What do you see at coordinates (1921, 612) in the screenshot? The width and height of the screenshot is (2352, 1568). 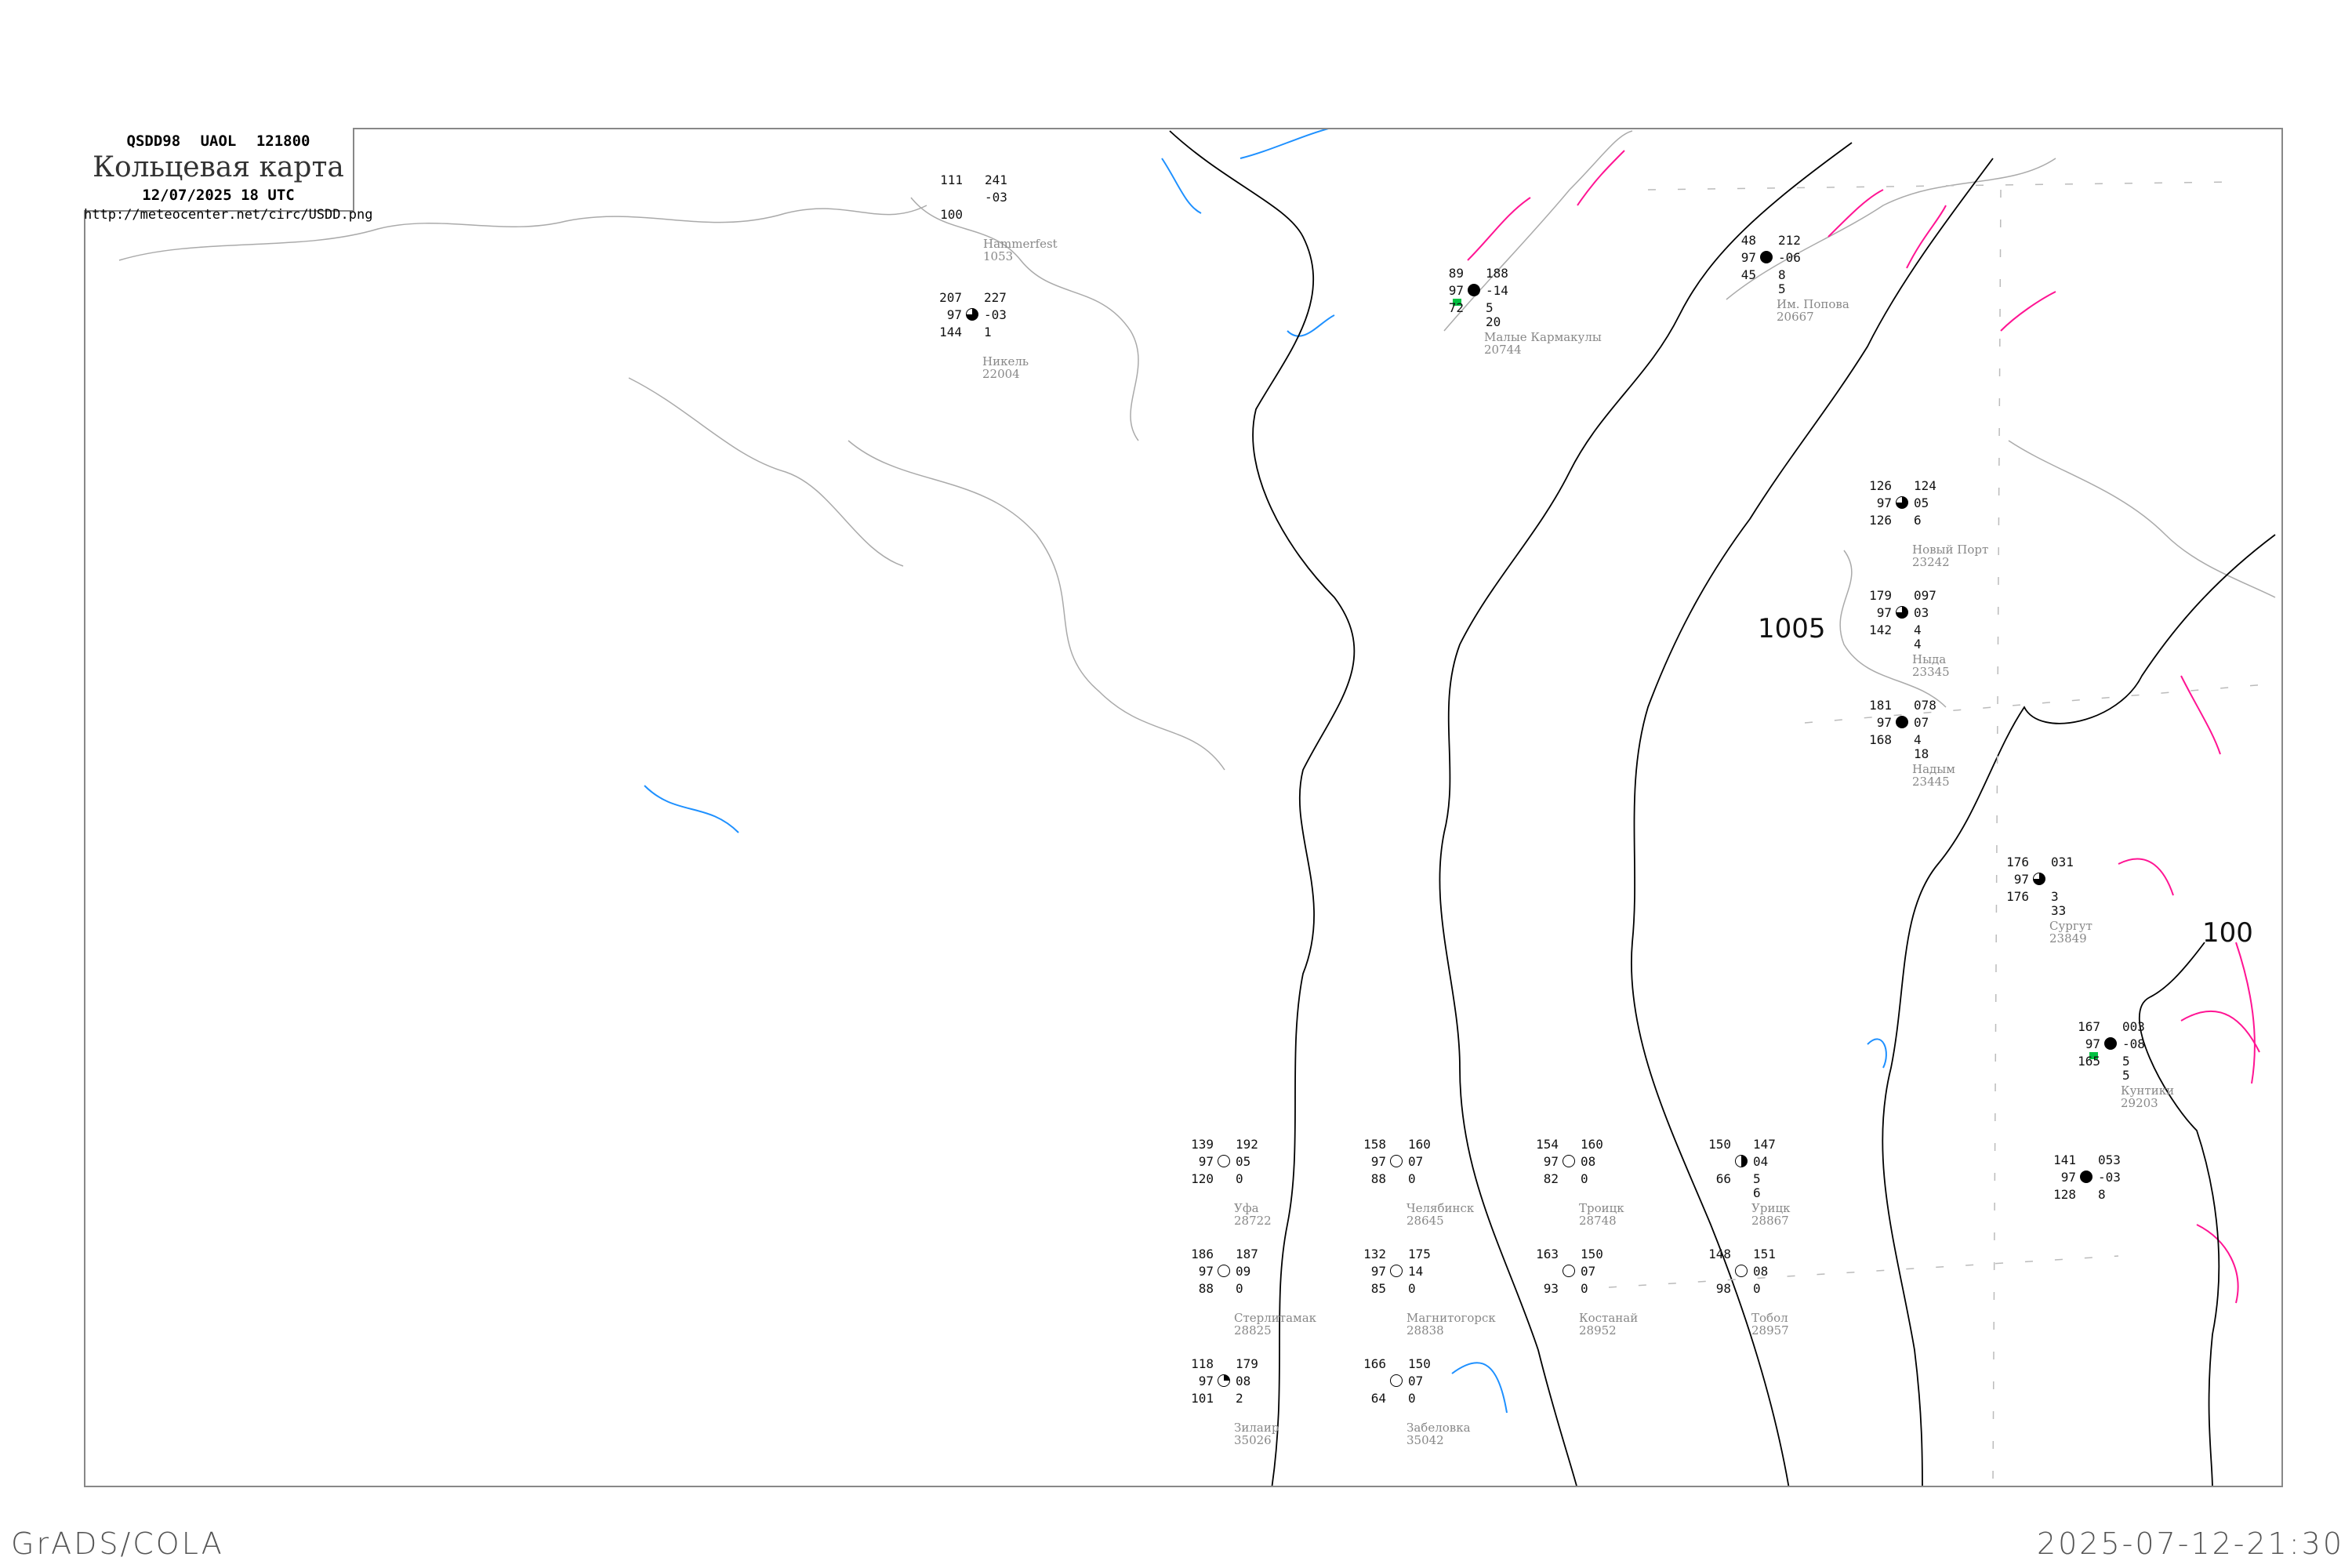 I see `pressure-tendency: 03` at bounding box center [1921, 612].